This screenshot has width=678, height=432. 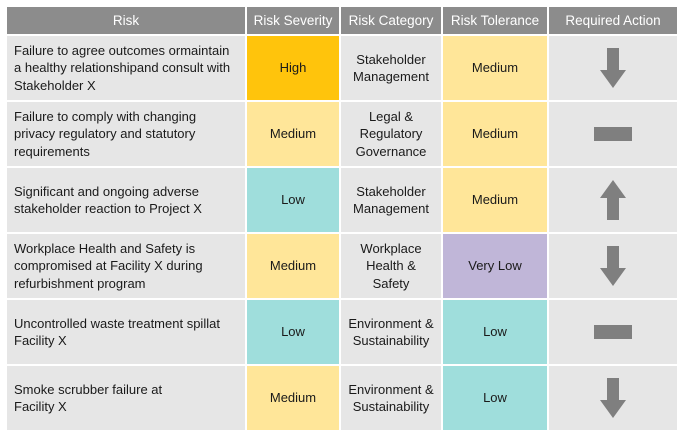 What do you see at coordinates (391, 116) in the screenshot?
I see `category-line: Legal &` at bounding box center [391, 116].